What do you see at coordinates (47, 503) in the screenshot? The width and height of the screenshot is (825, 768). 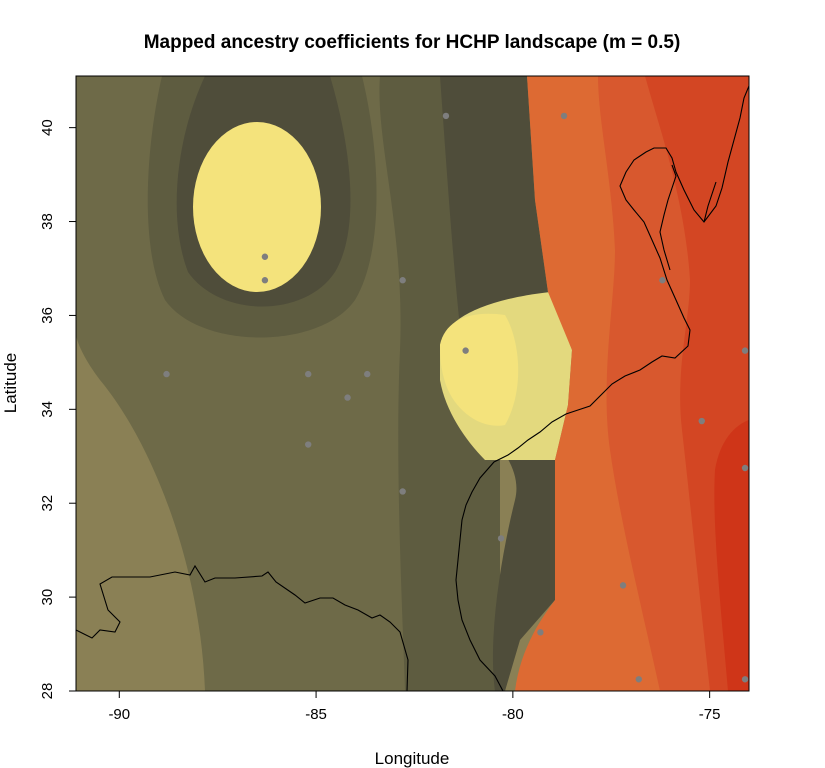 I see `y-tick-label: 32` at bounding box center [47, 503].